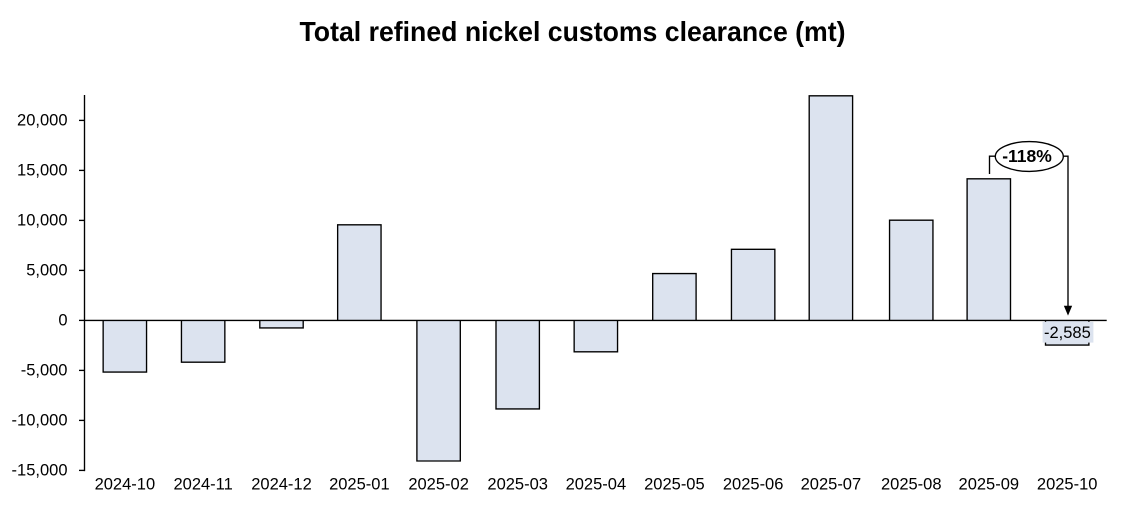  I want to click on svg-text: 2024-12, so click(281, 485).